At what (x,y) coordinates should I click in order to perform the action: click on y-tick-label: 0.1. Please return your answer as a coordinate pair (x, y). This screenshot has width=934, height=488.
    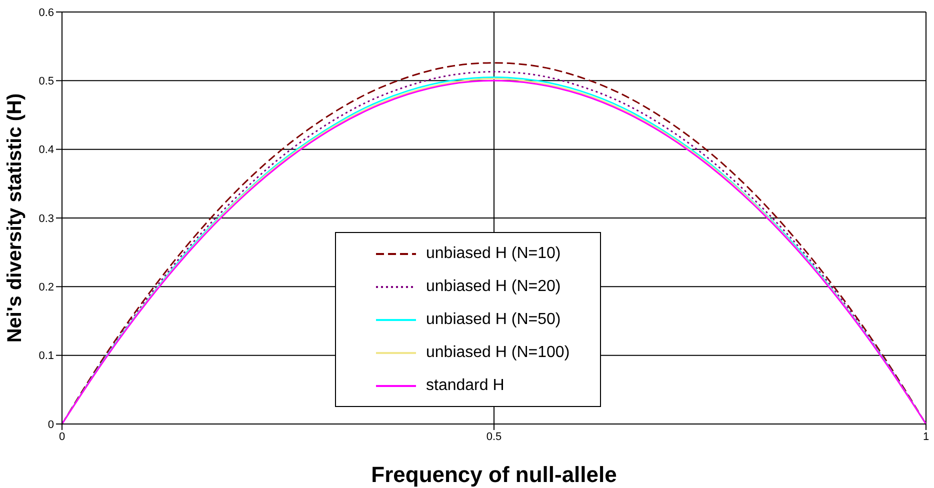
    Looking at the image, I should click on (46, 356).